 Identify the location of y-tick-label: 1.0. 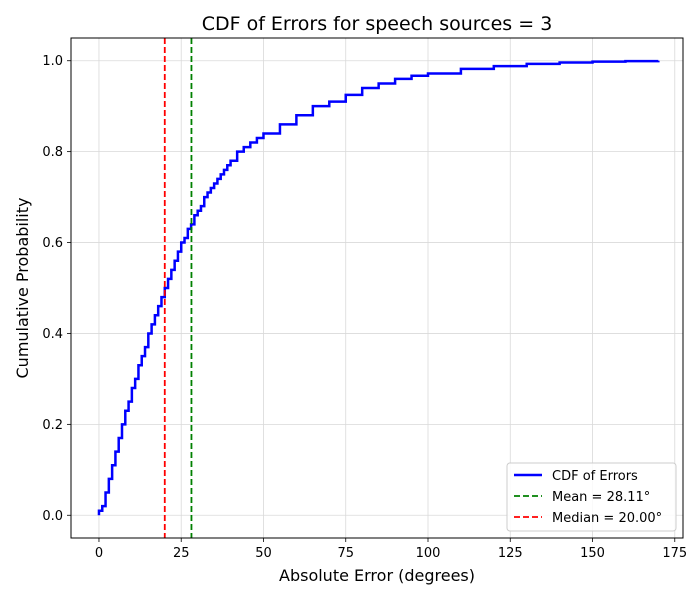
(52, 61).